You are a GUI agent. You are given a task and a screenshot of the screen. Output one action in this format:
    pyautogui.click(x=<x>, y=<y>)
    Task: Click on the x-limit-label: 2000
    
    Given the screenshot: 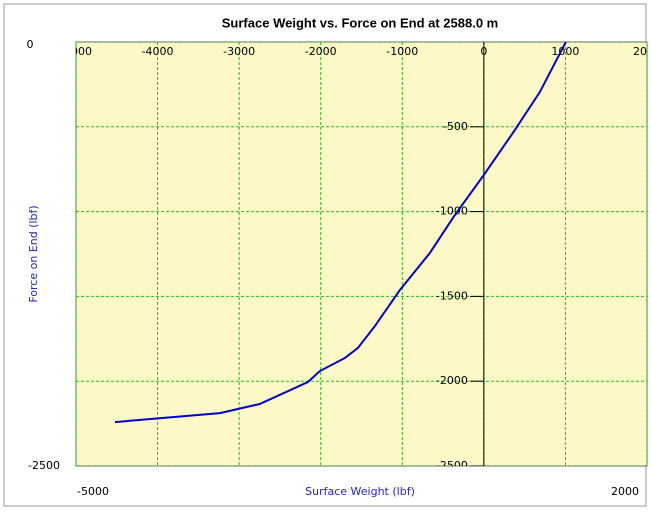 What is the action you would take?
    pyautogui.click(x=625, y=491)
    